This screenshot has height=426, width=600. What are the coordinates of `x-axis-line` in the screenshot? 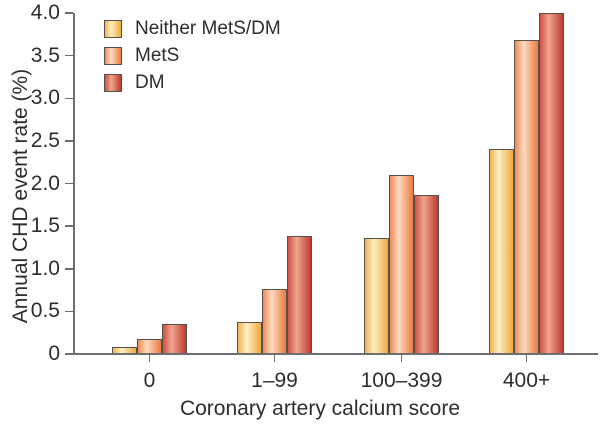 It's located at (335, 354).